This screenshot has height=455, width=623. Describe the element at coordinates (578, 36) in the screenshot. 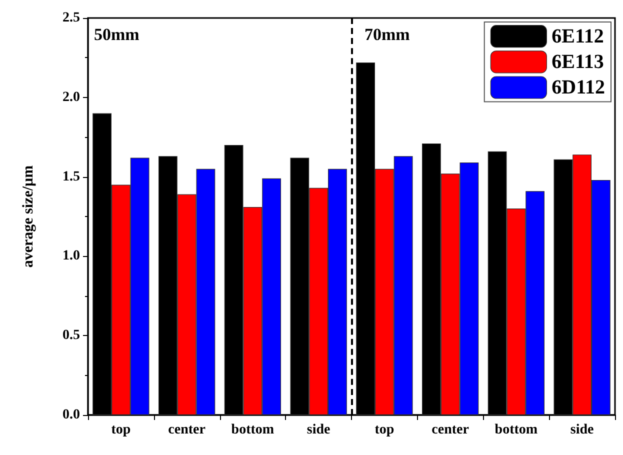

I see `legend-label: 6E112` at that location.